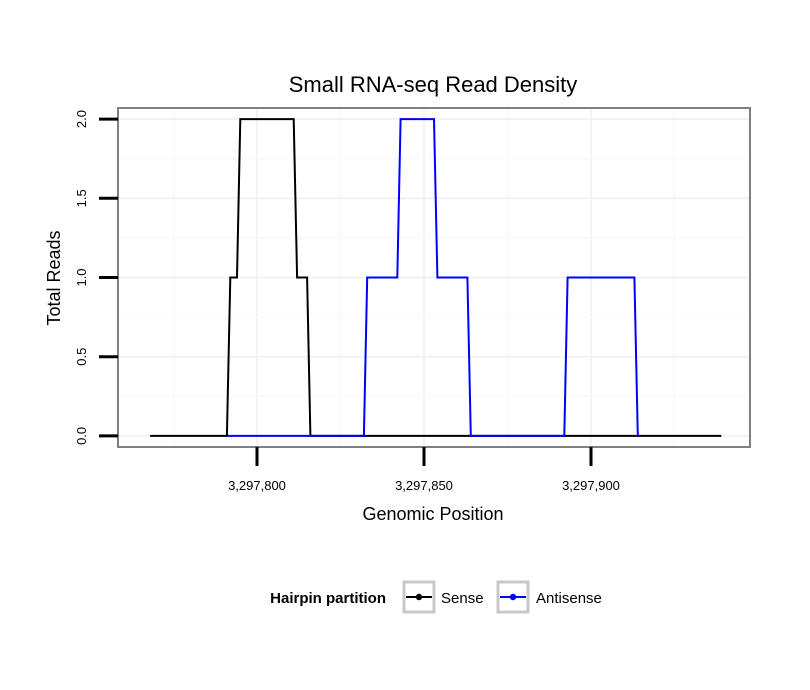  What do you see at coordinates (328, 598) in the screenshot?
I see `legend-title: Hairpin partition` at bounding box center [328, 598].